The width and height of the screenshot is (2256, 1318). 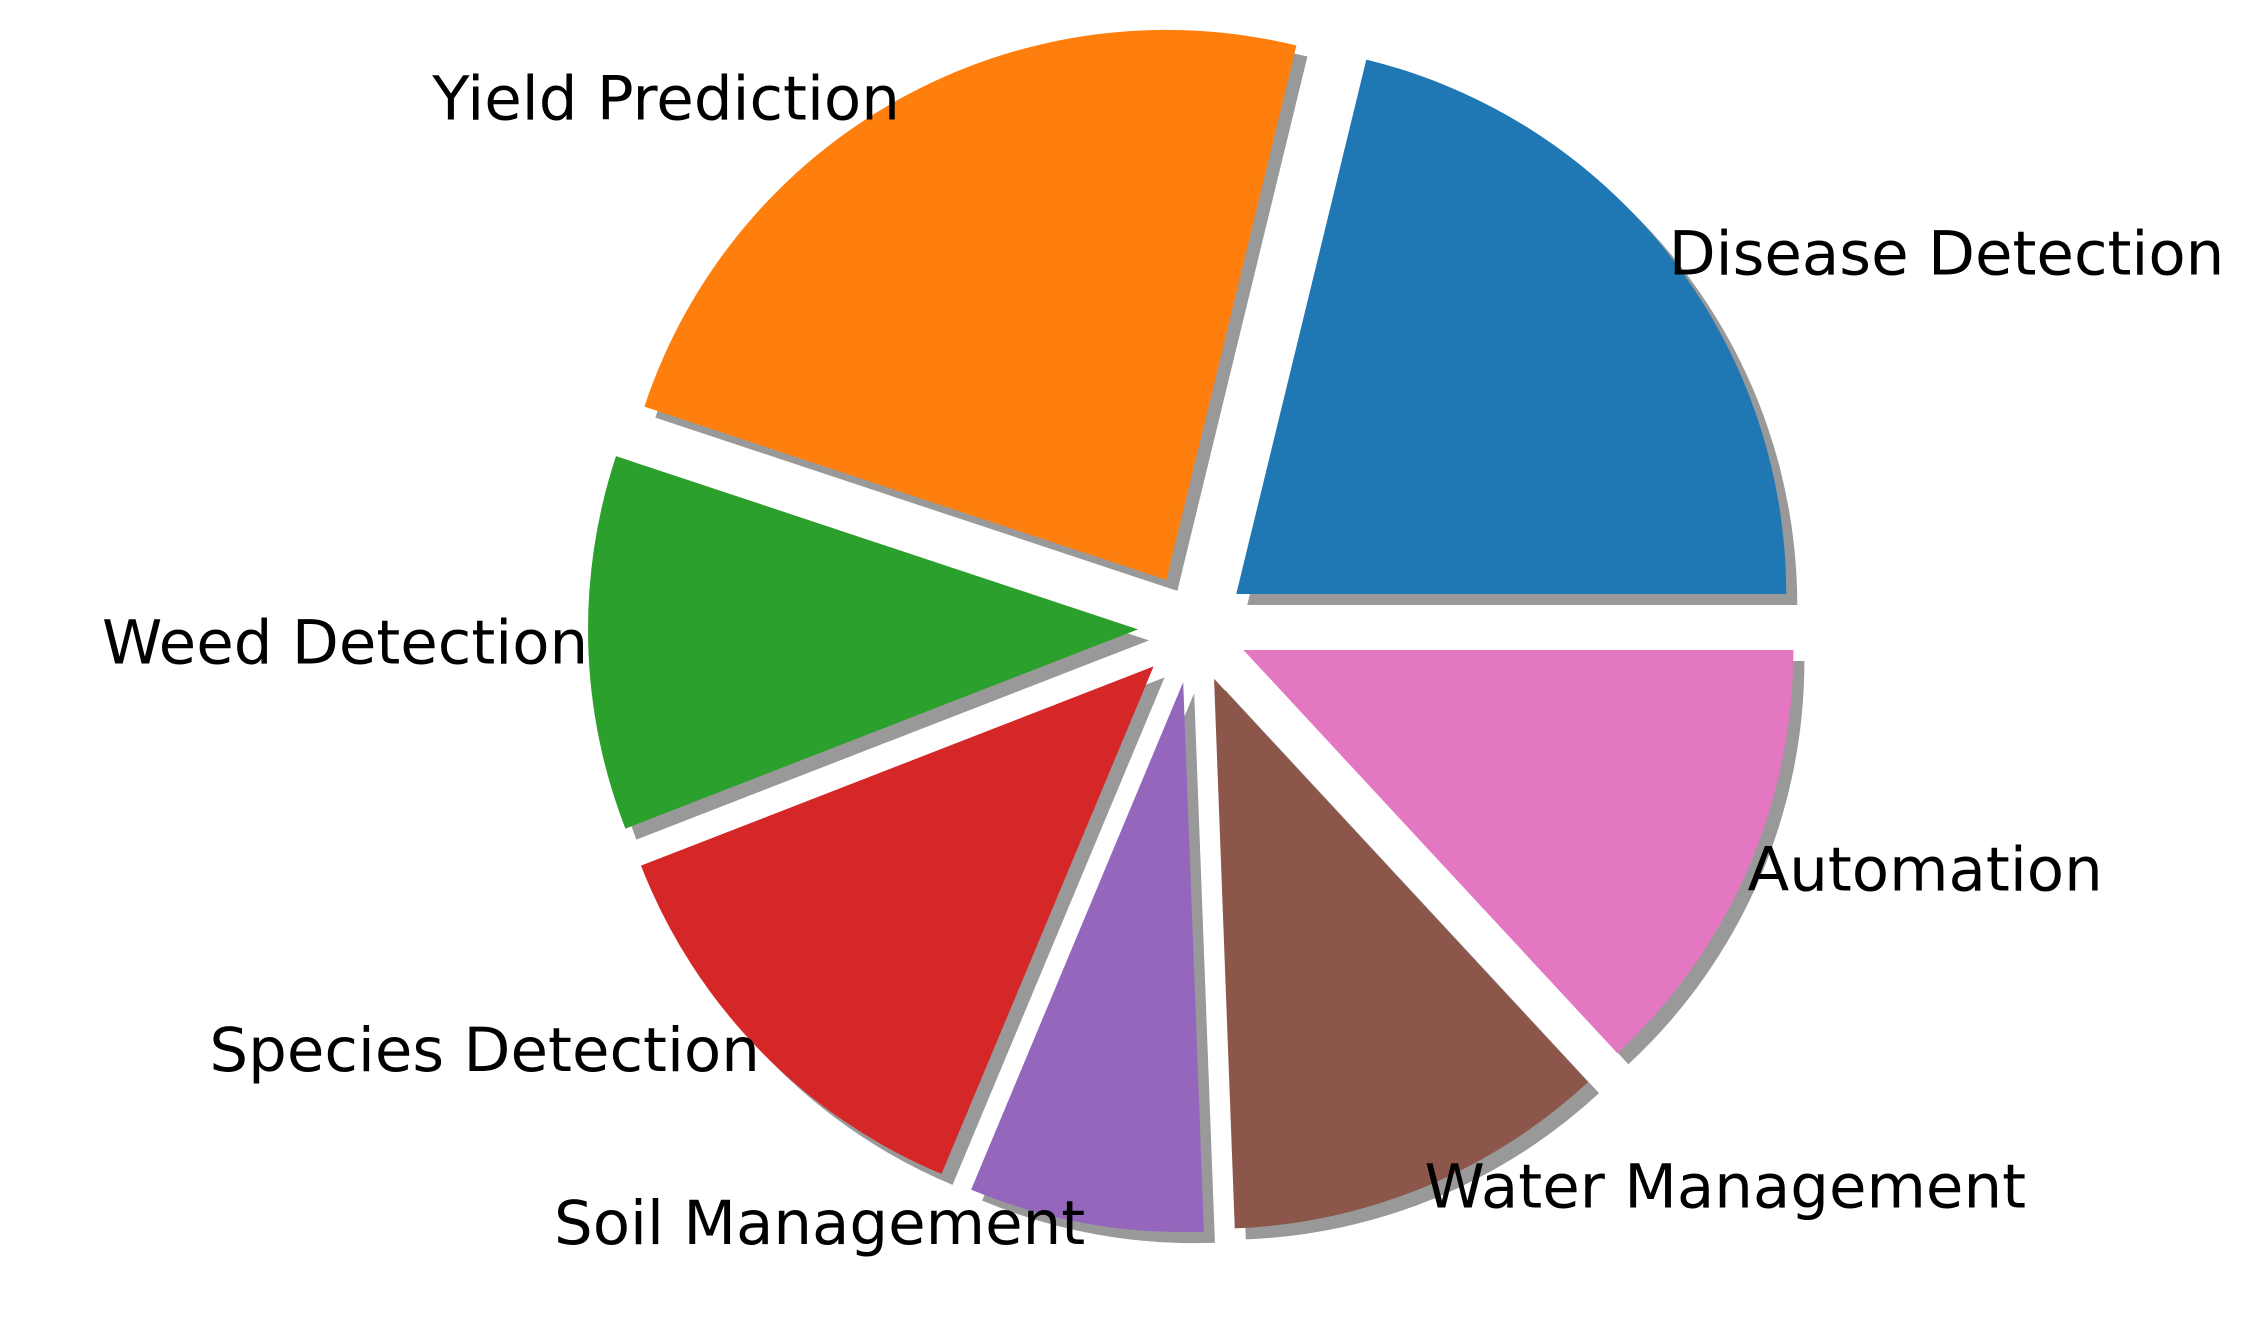 I want to click on pie-slice-automation, so click(x=1518, y=852).